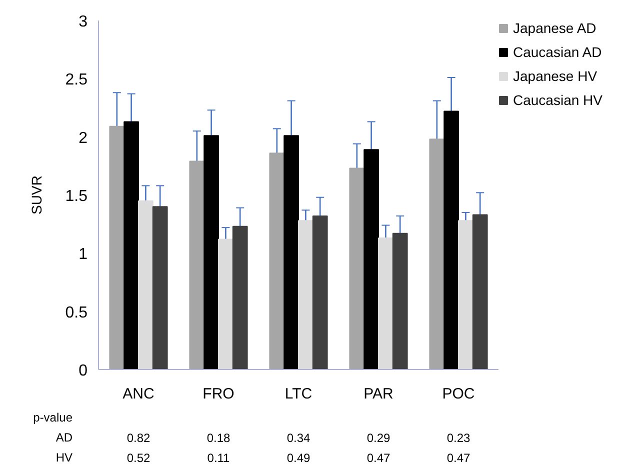  Describe the element at coordinates (76, 80) in the screenshot. I see `y-tick-label: 2.5` at that location.